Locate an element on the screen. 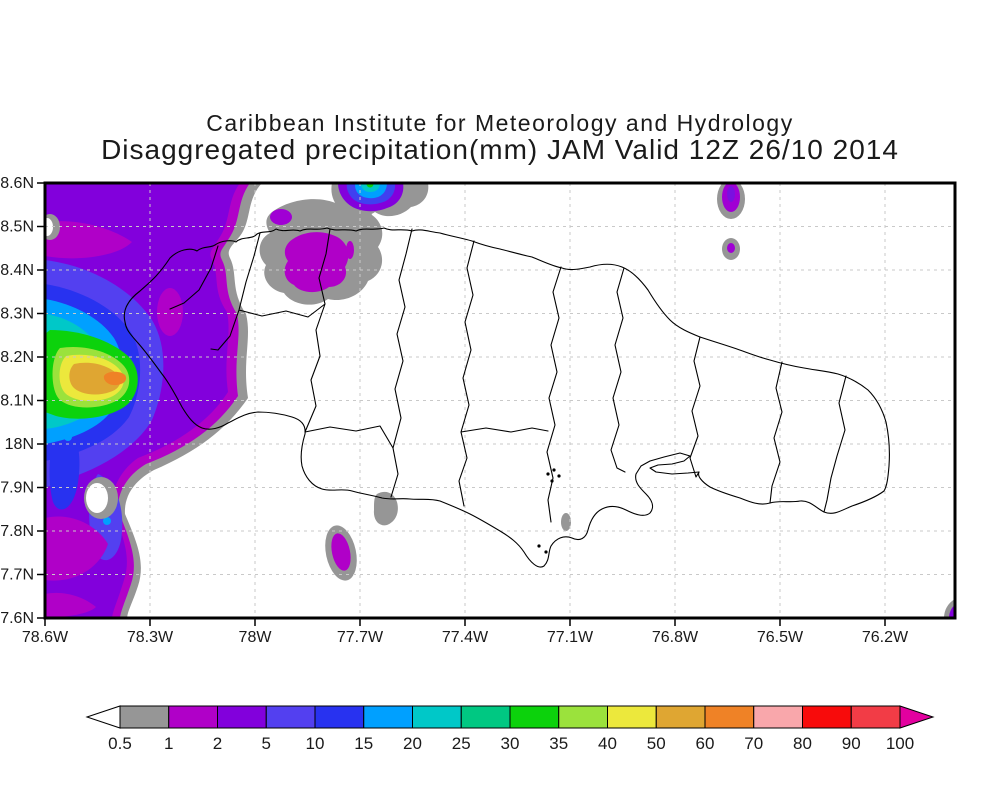  colorbar-label: 90 is located at coordinates (851, 743).